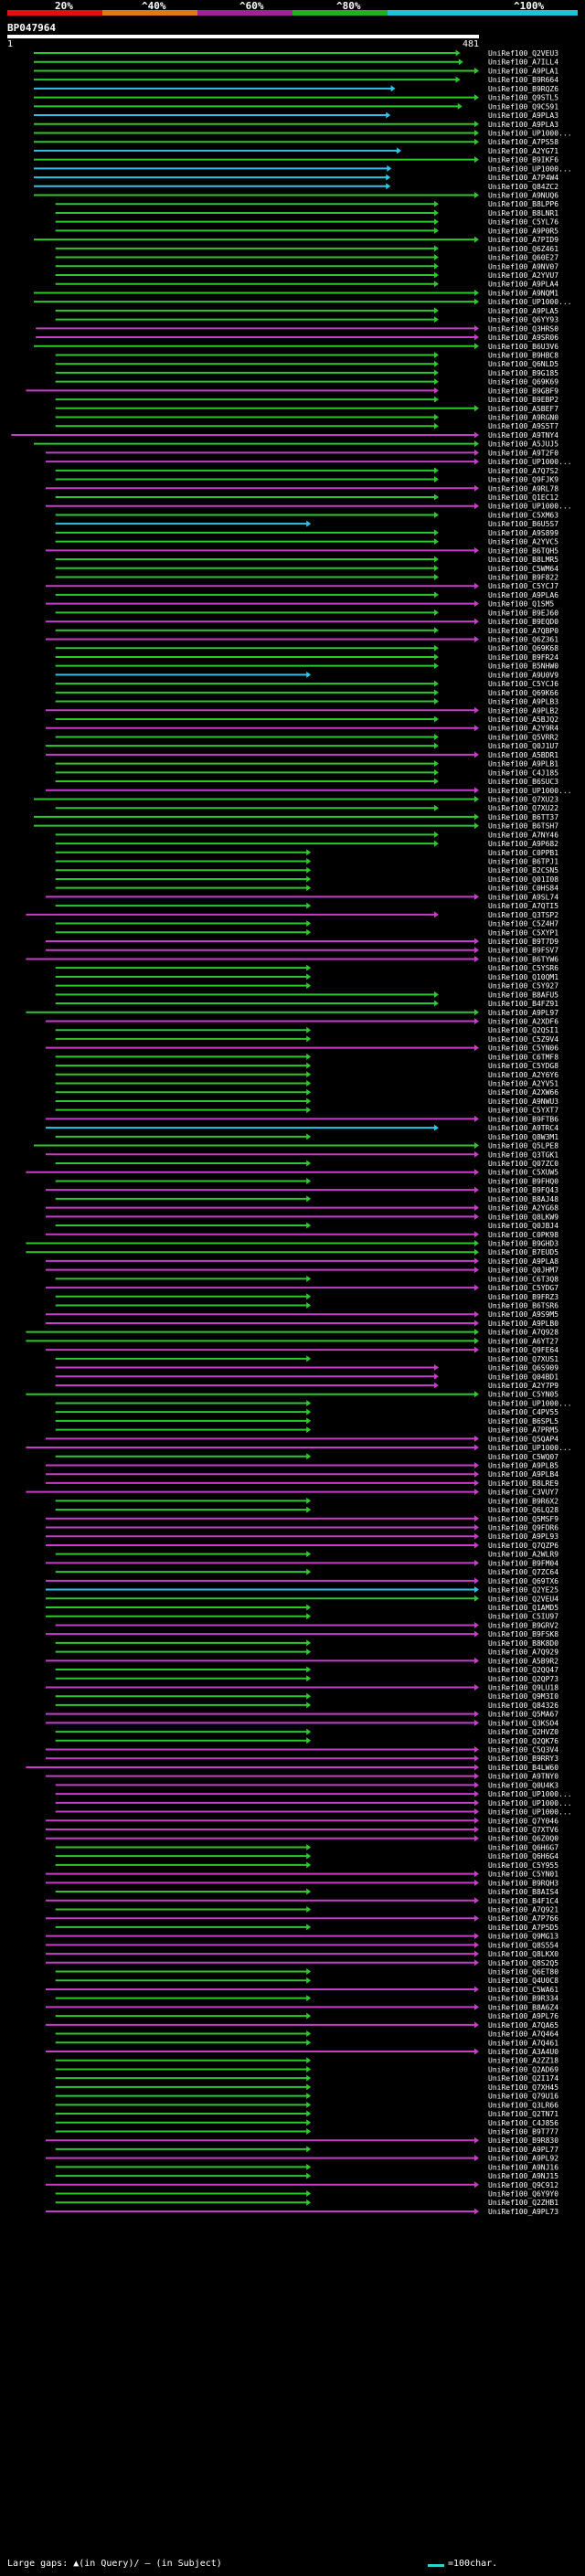  Describe the element at coordinates (523, 1386) in the screenshot. I see `hit-label: UniRef100_A2Y7P9` at that location.